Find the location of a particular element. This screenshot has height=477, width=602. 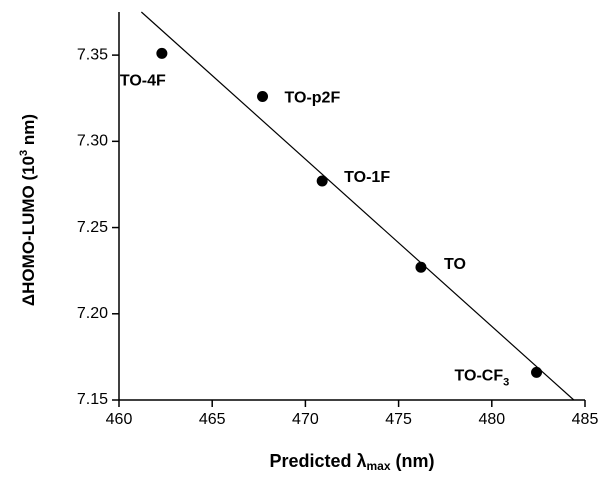

point-label: TO-4F is located at coordinates (143, 81).